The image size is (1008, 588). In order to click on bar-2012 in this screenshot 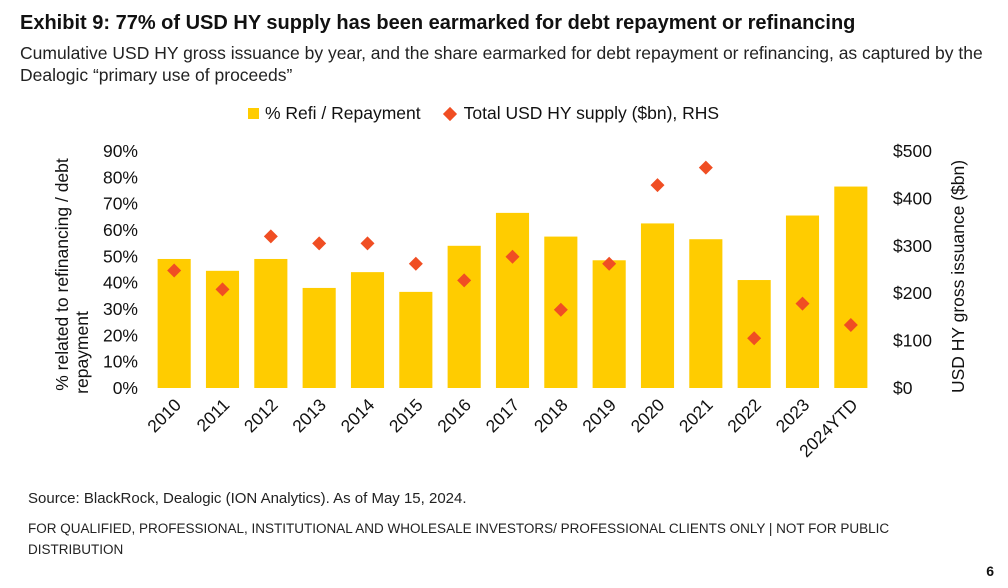, I will do `click(271, 323)`.